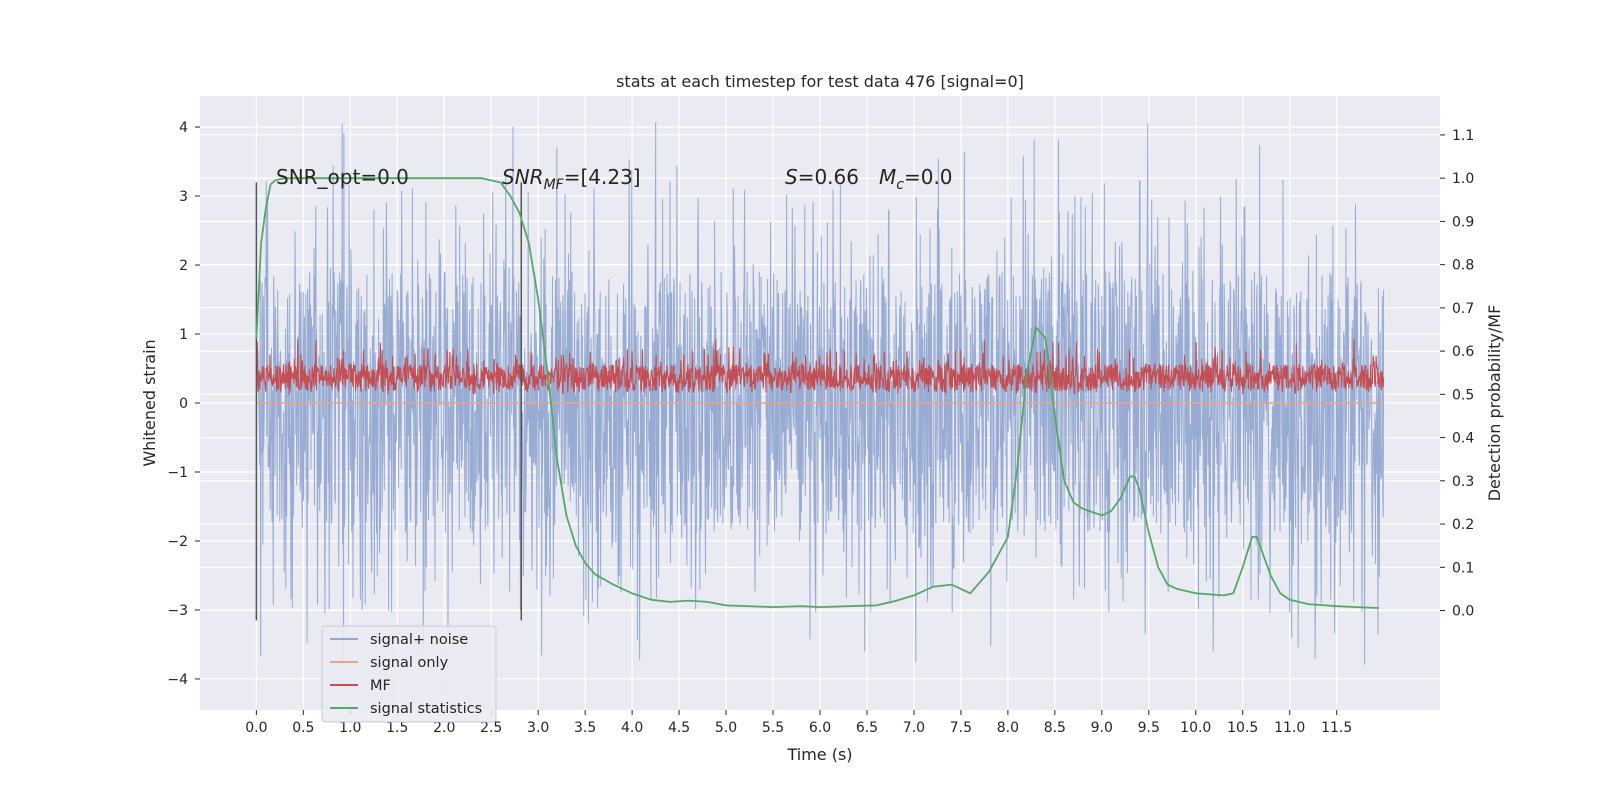 This screenshot has height=800, width=1600. I want to click on x-tick-label: 10.5, so click(1242, 728).